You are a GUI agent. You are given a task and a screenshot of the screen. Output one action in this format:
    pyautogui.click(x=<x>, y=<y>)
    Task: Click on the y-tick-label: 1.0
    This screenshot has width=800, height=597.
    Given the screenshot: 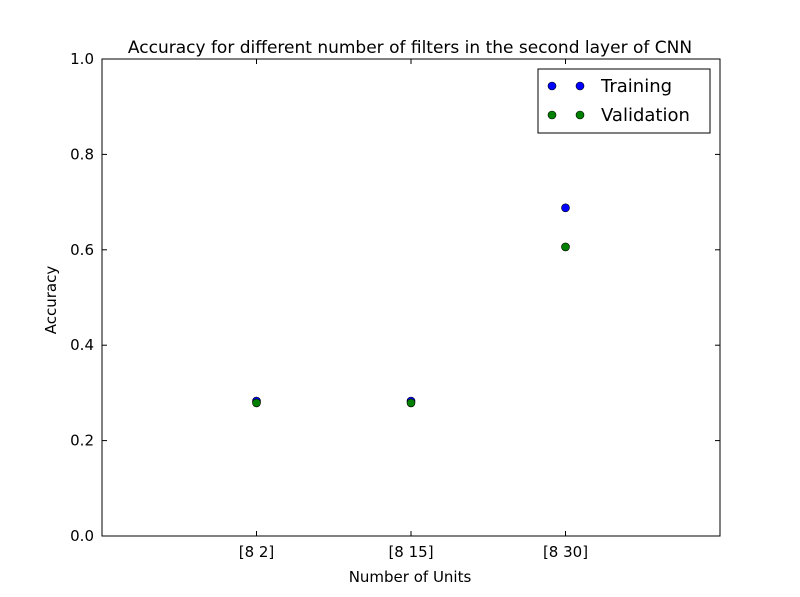 What is the action you would take?
    pyautogui.click(x=82, y=59)
    